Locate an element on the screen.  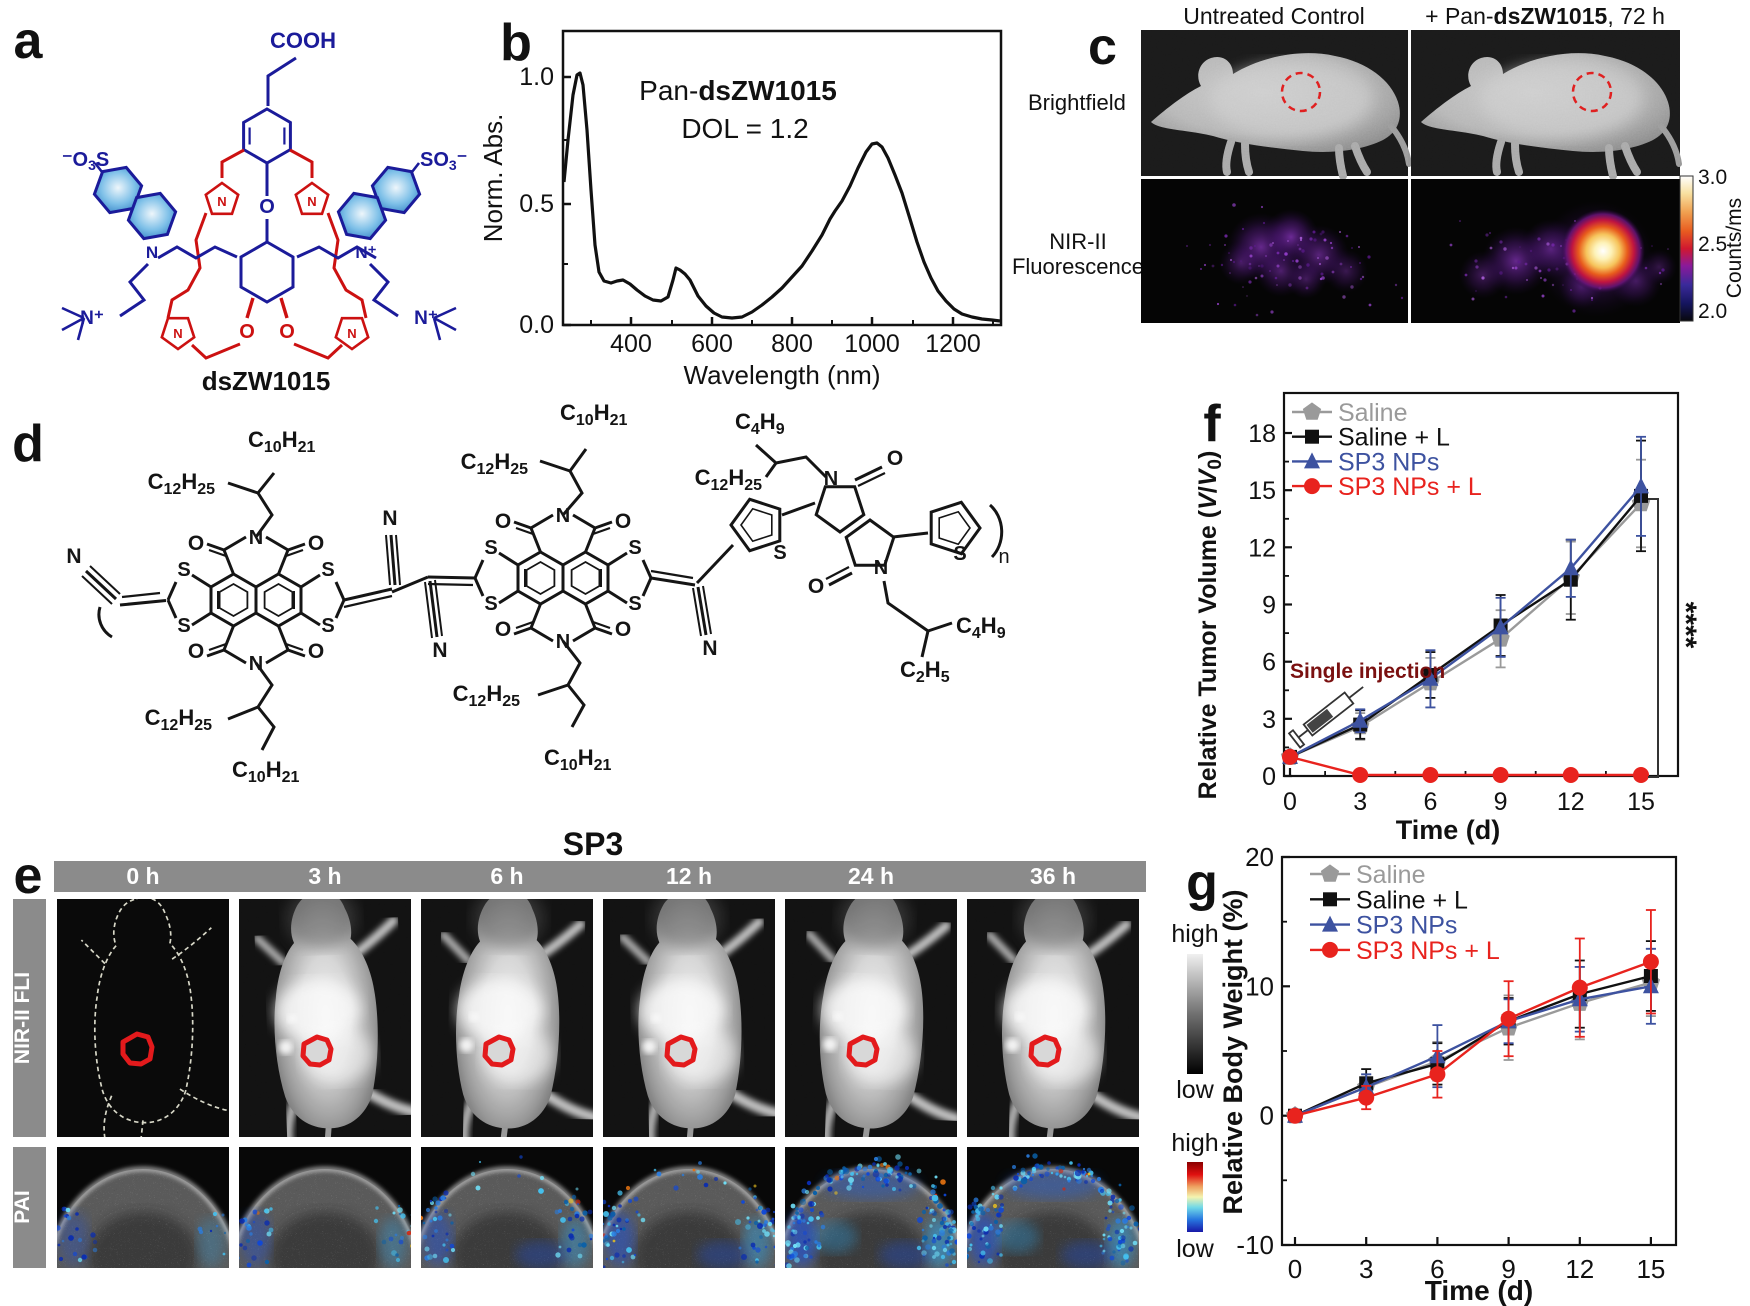
svg-text: Fluorescence is located at coordinates (1078, 266).